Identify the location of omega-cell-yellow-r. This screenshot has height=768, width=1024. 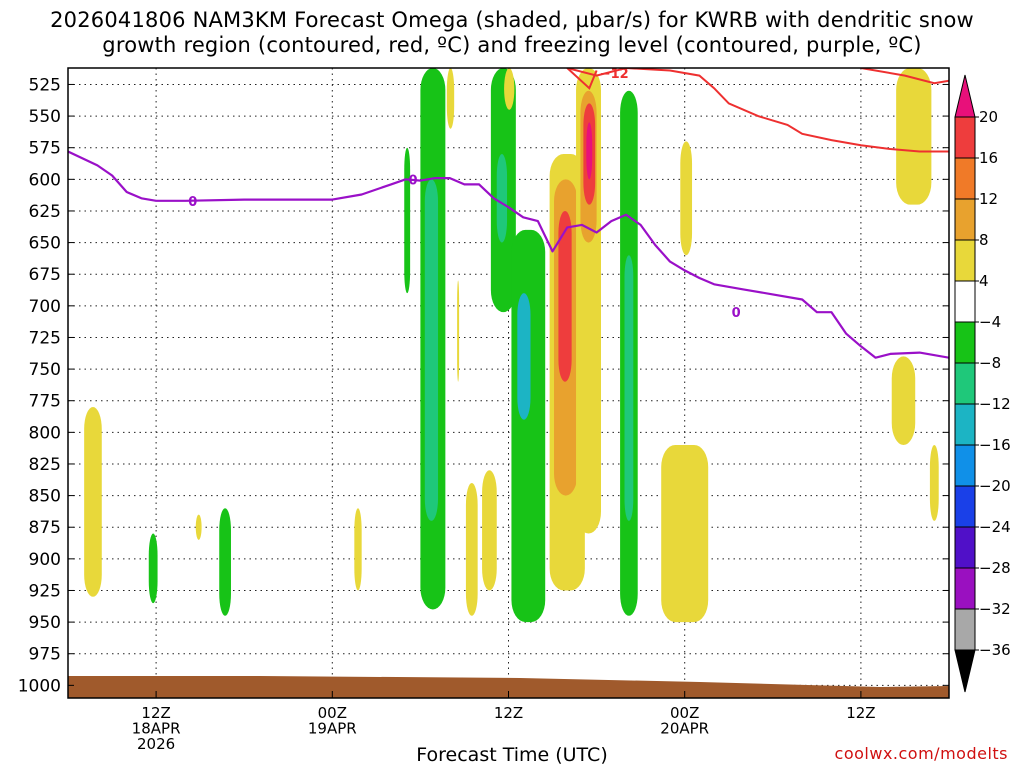
(914, 136).